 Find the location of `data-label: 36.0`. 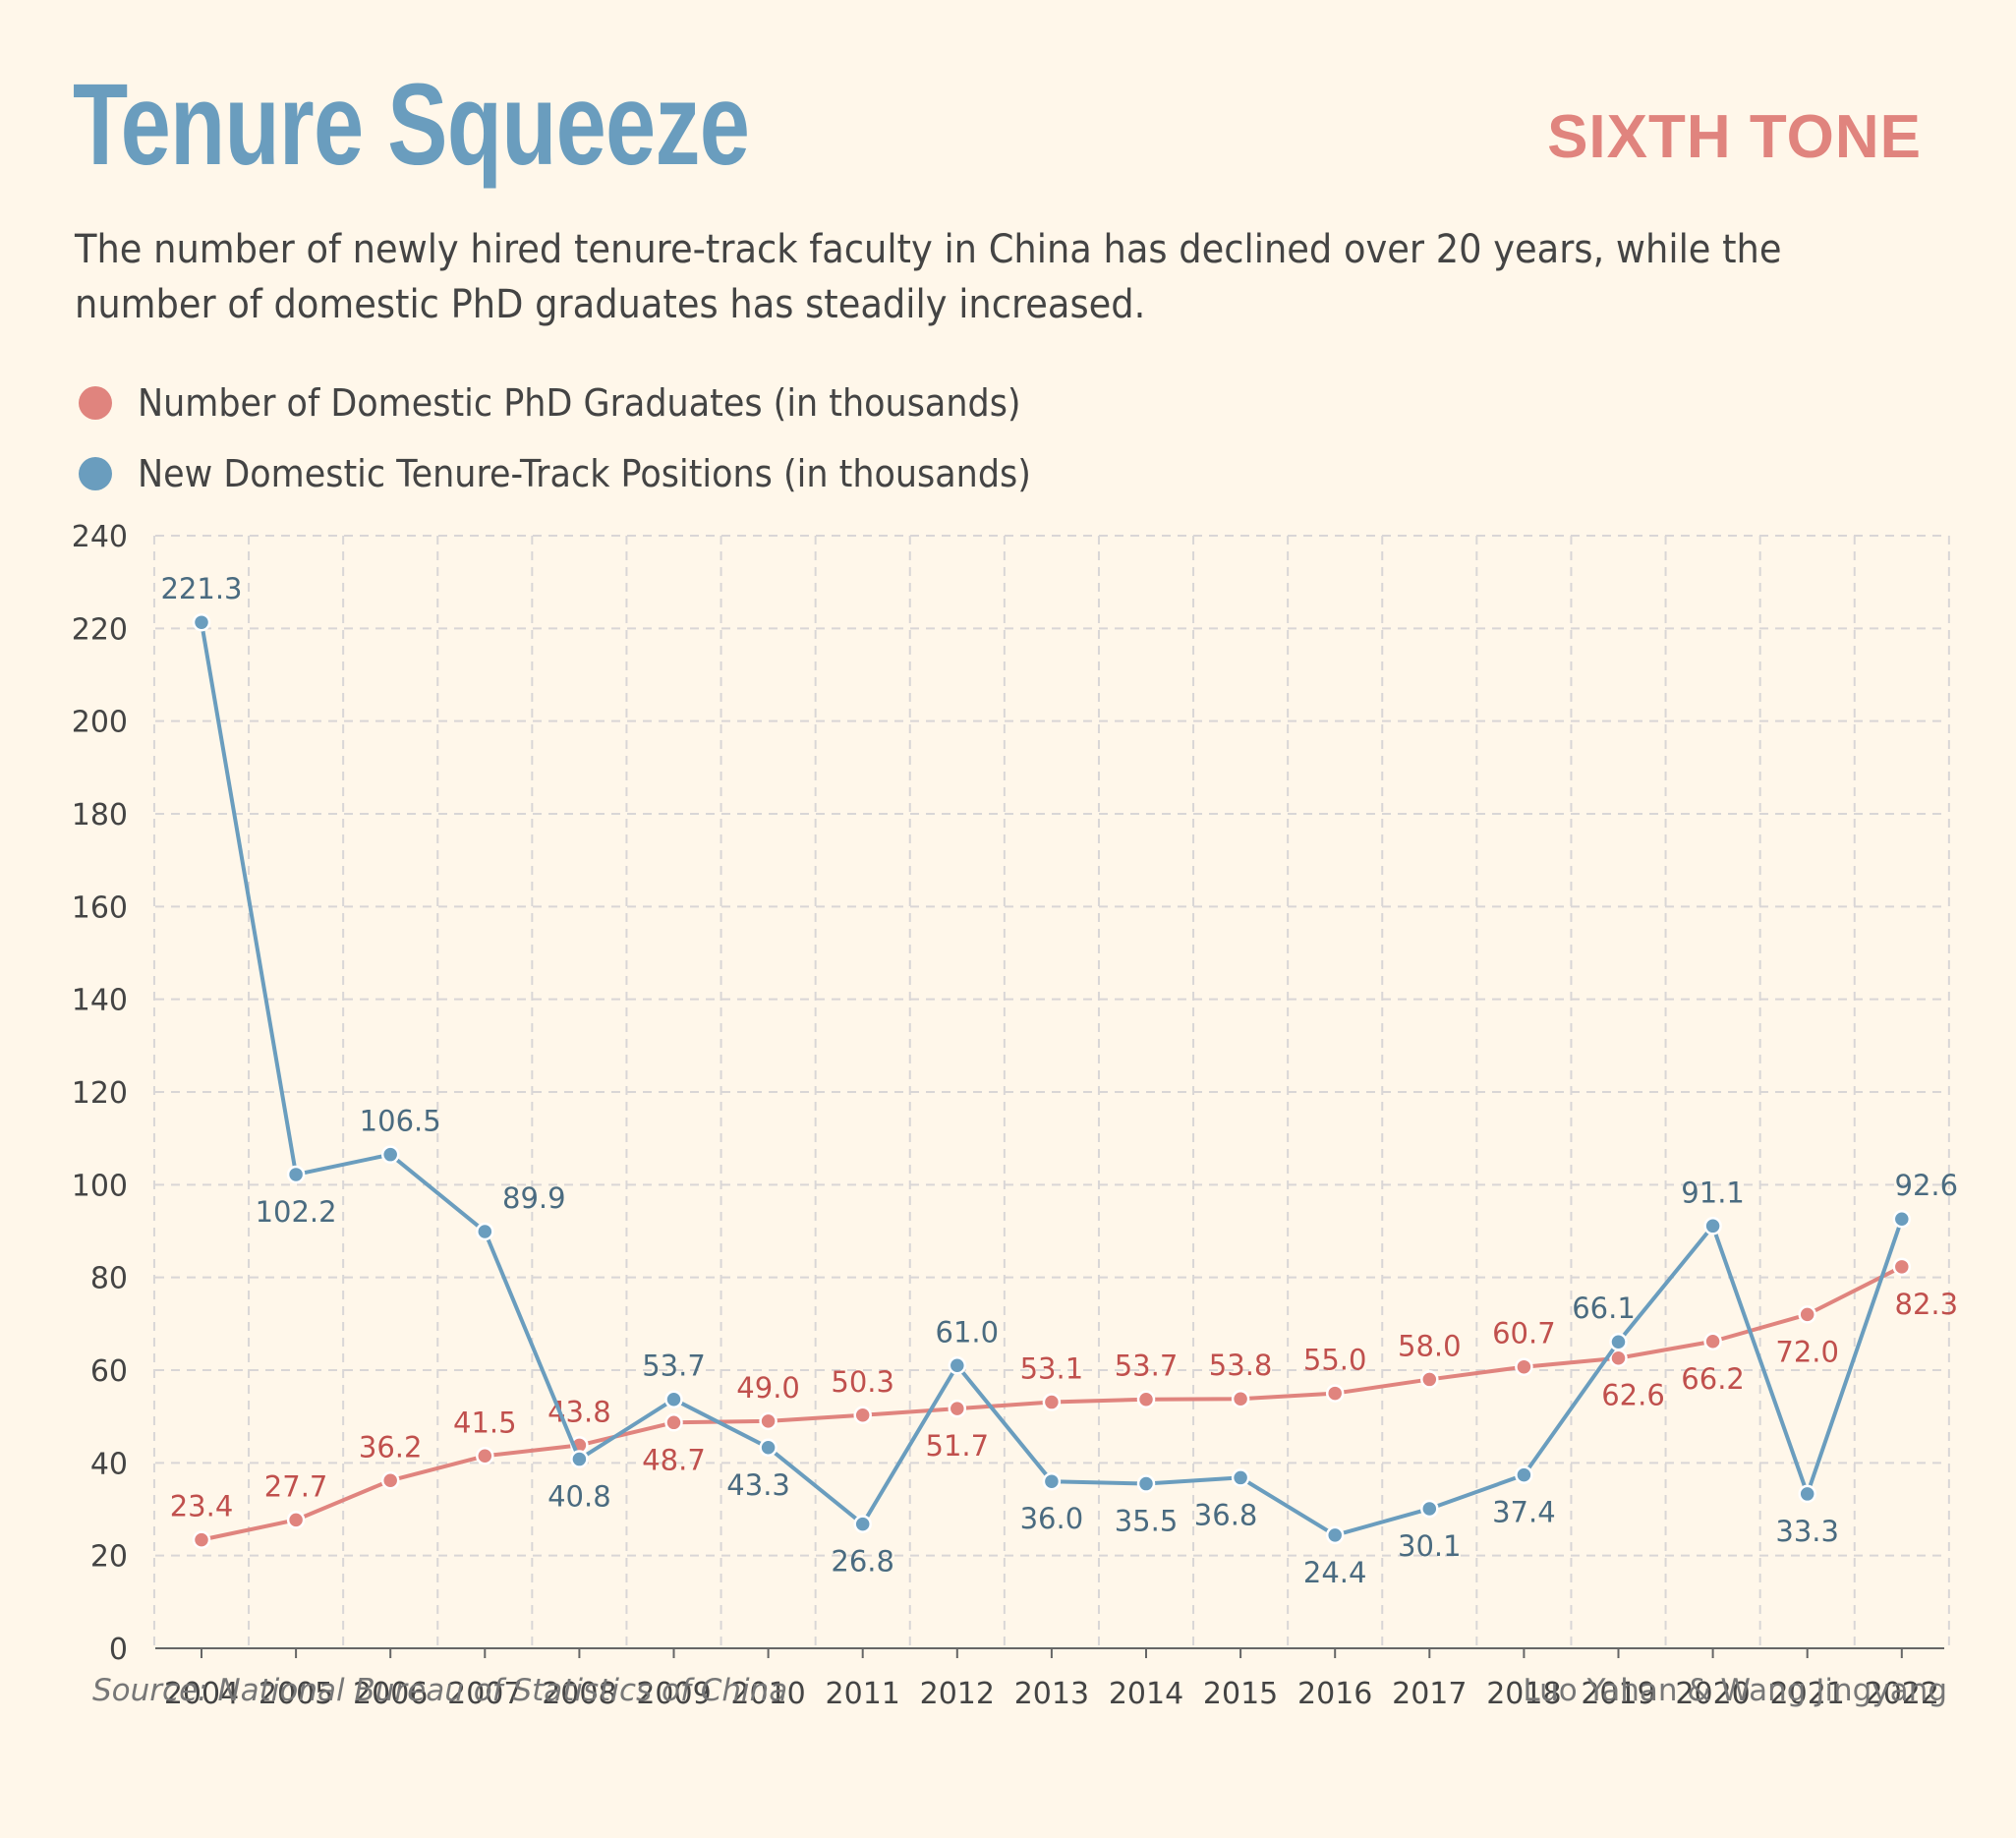

data-label: 36.0 is located at coordinates (1052, 1518).